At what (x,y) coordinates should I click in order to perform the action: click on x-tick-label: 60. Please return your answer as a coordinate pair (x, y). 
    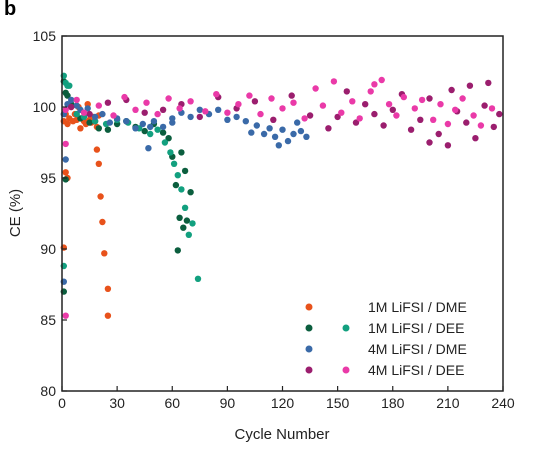
    Looking at the image, I should click on (172, 403).